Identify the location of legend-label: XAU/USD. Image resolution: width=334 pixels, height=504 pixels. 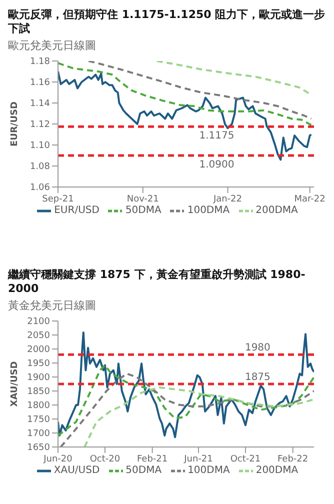
(77, 470).